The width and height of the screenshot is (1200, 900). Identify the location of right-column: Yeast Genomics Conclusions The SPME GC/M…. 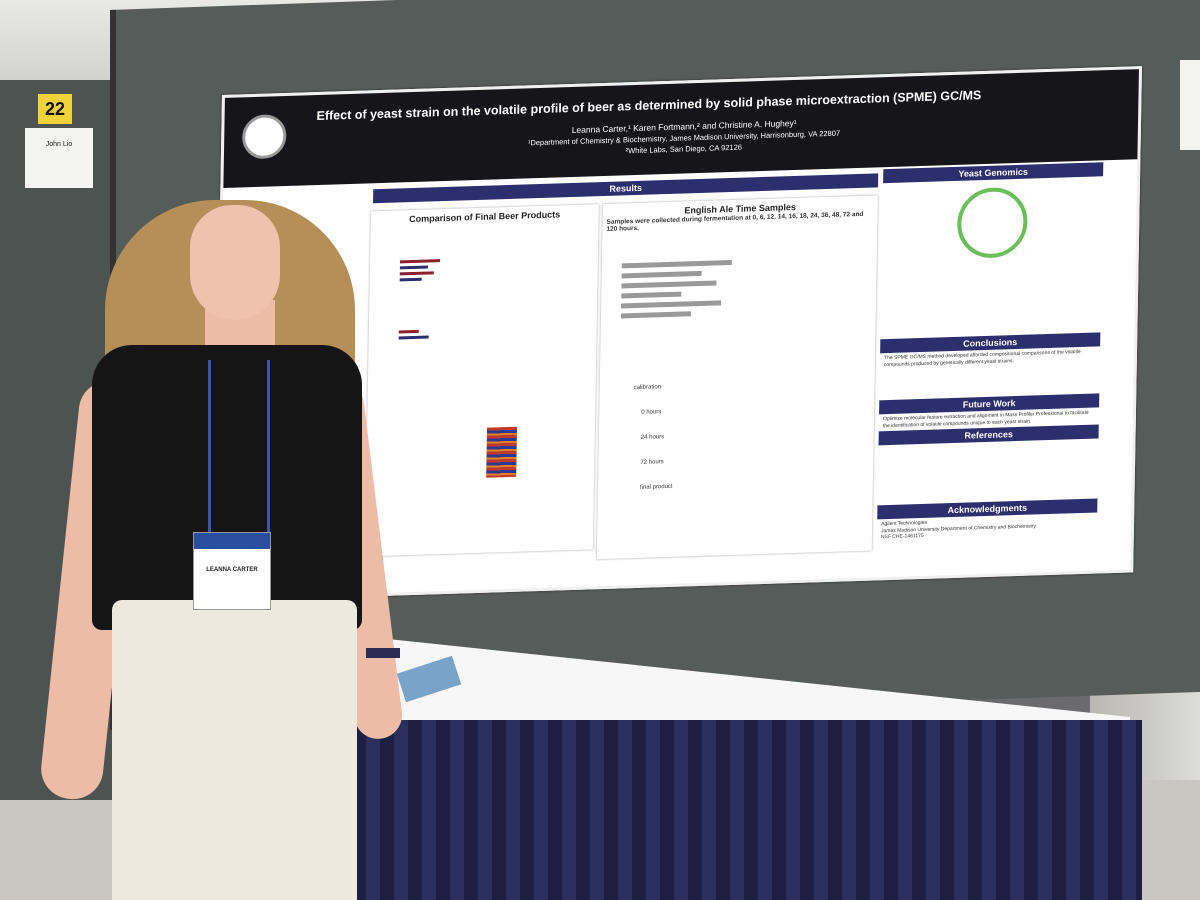
(990, 365).